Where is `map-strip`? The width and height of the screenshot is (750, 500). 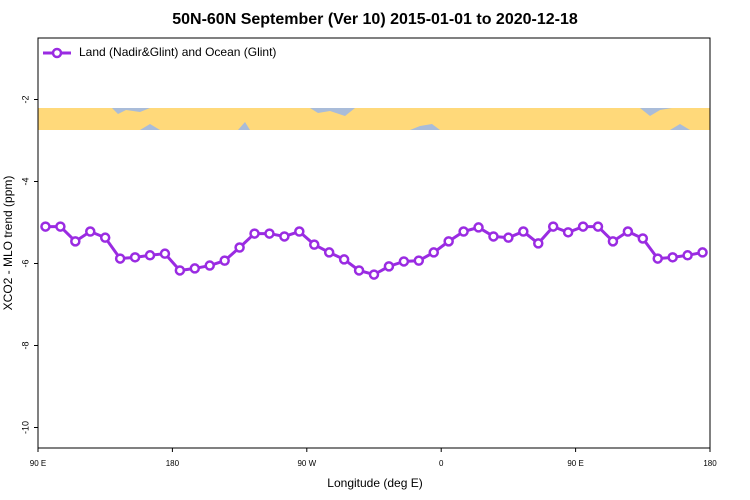
map-strip is located at coordinates (374, 119).